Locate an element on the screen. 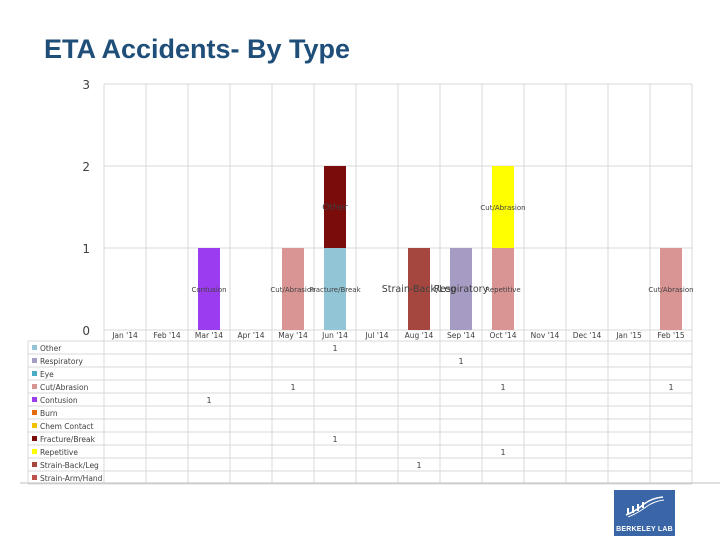 The image size is (720, 540). legend-entry: Other is located at coordinates (51, 348).